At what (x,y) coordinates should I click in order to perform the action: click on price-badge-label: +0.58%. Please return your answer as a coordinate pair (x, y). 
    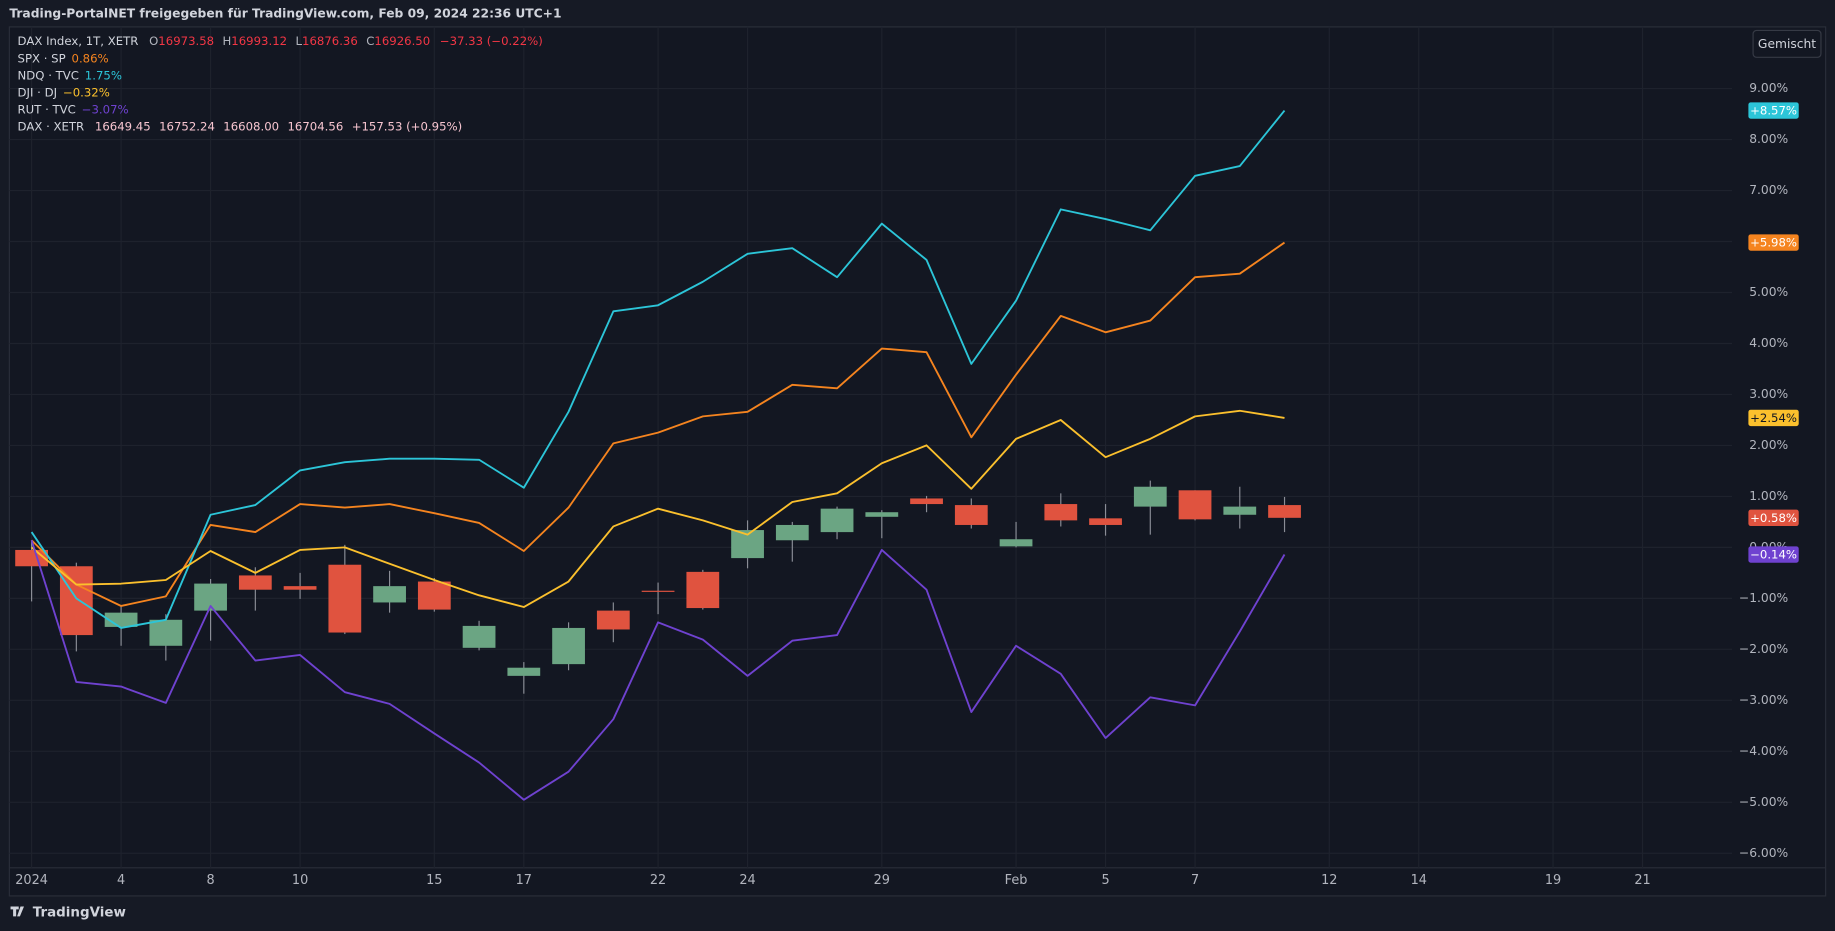
    Looking at the image, I should click on (1773, 518).